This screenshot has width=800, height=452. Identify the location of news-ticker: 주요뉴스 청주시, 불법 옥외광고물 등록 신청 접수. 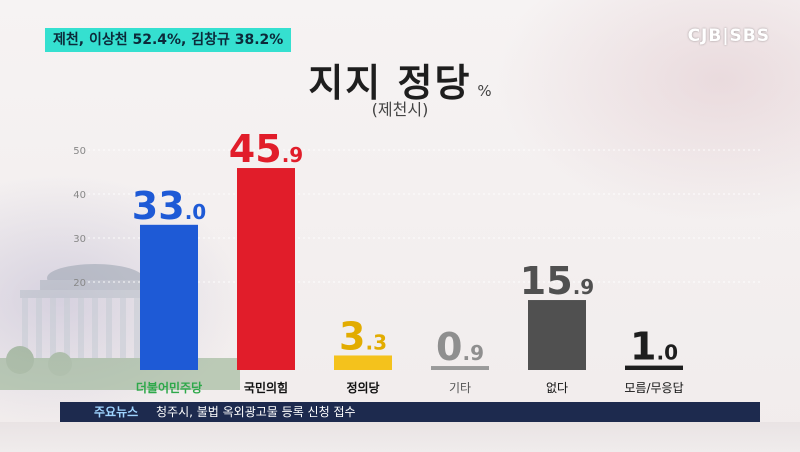
(410, 412).